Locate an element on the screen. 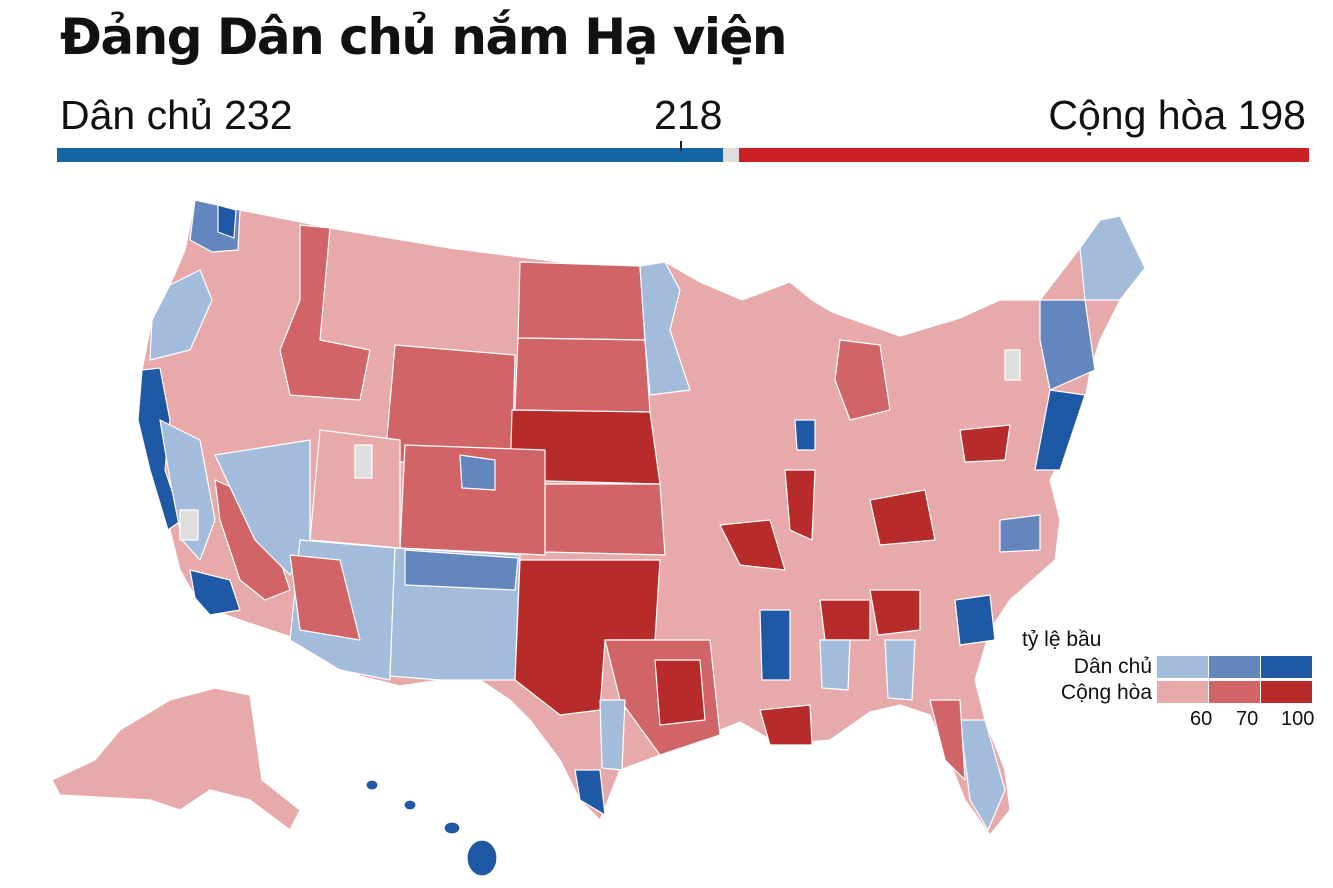  map-title: Đảng Dân chủ nắm Hạ viện is located at coordinates (424, 37).